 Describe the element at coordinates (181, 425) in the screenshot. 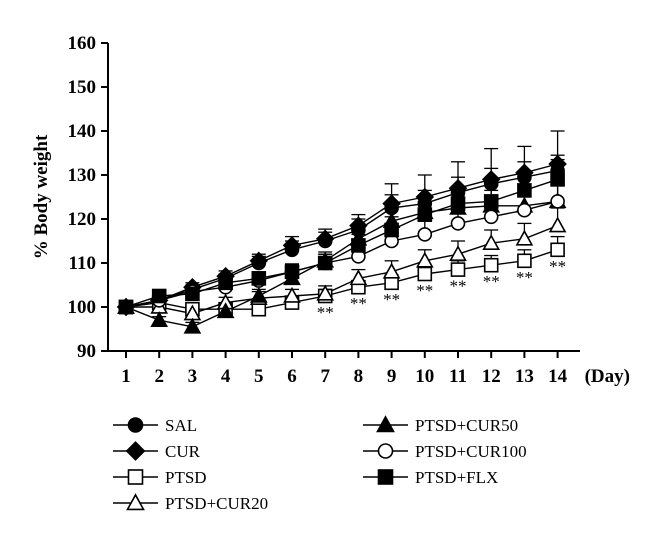

I see `legend-label: SAL` at that location.